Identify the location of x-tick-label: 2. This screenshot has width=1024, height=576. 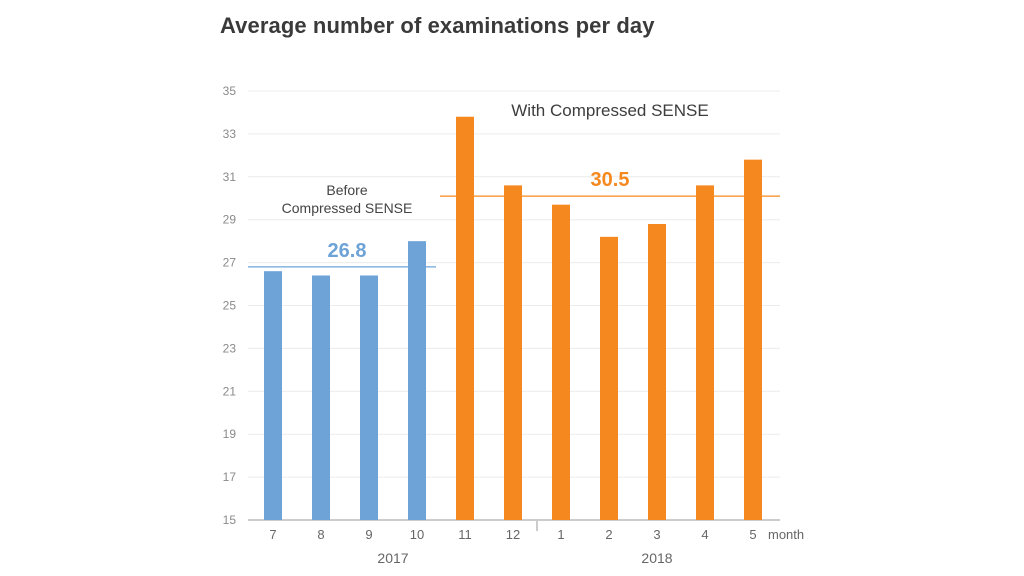
(608, 534).